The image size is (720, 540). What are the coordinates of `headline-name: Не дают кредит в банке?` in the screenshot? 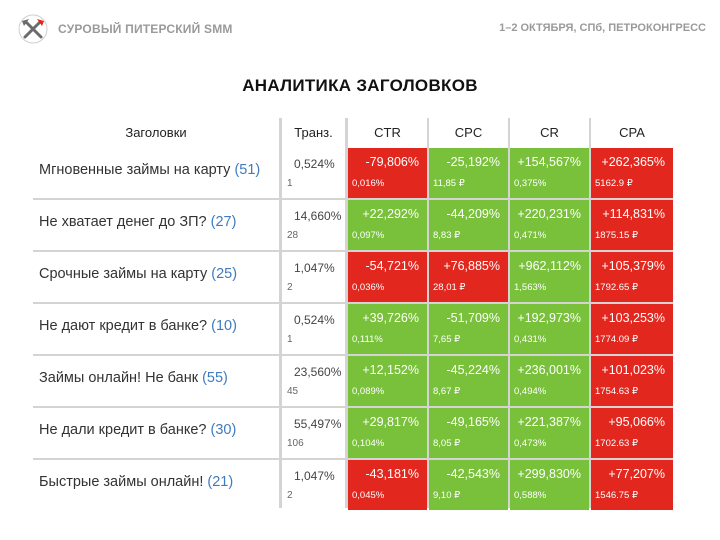 It's located at (123, 326).